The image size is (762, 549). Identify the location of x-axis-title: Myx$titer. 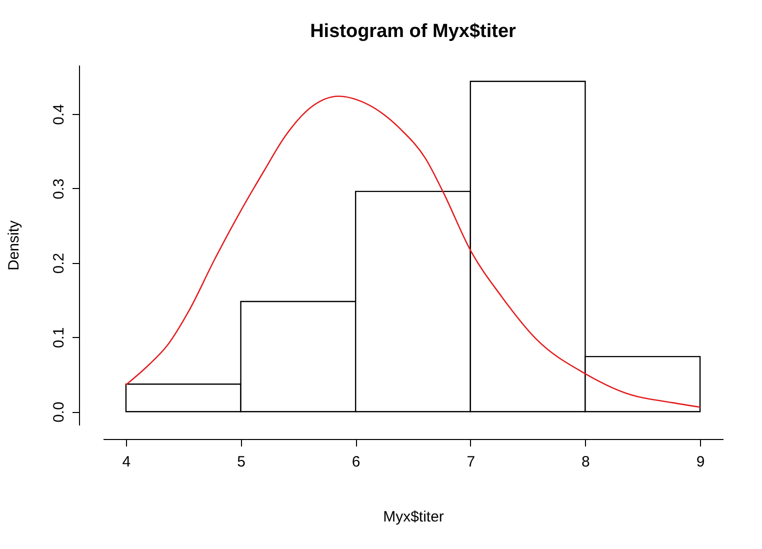
(413, 517).